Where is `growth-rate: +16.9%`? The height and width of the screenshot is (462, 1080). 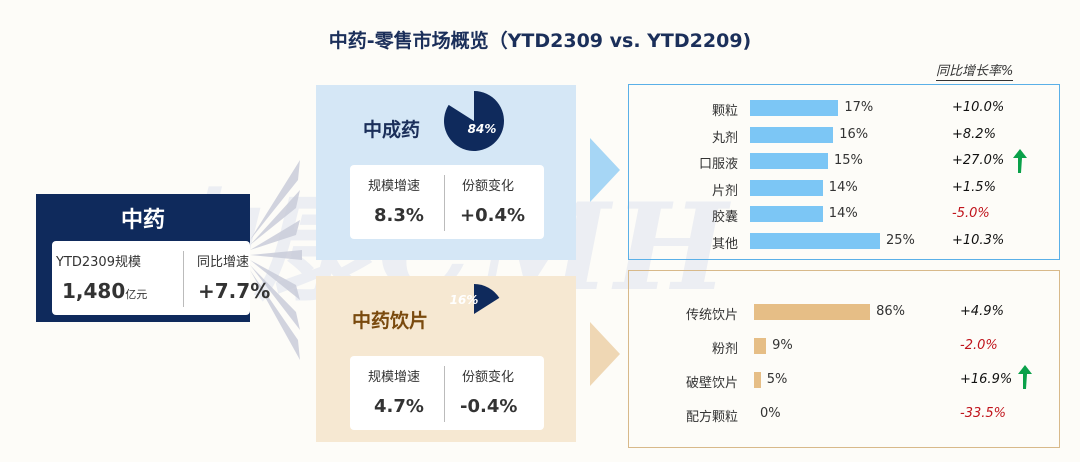 growth-rate: +16.9% is located at coordinates (986, 379).